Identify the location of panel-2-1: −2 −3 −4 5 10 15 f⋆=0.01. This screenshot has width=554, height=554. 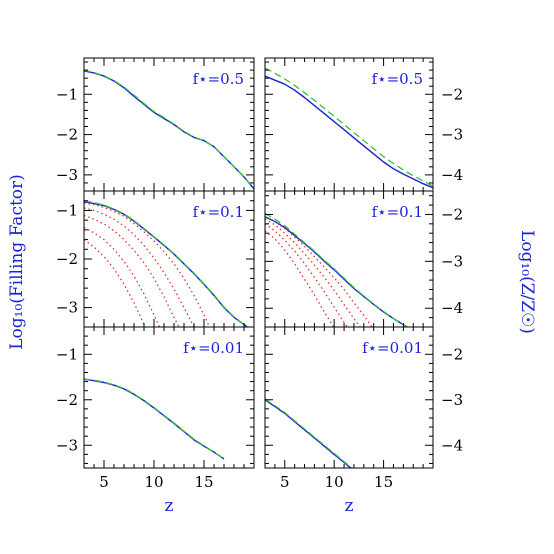
(363, 408).